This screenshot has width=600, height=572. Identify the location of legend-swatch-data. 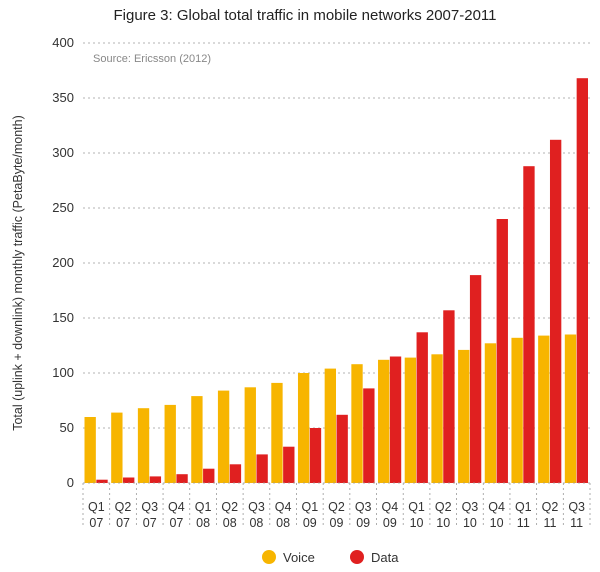
(357, 557).